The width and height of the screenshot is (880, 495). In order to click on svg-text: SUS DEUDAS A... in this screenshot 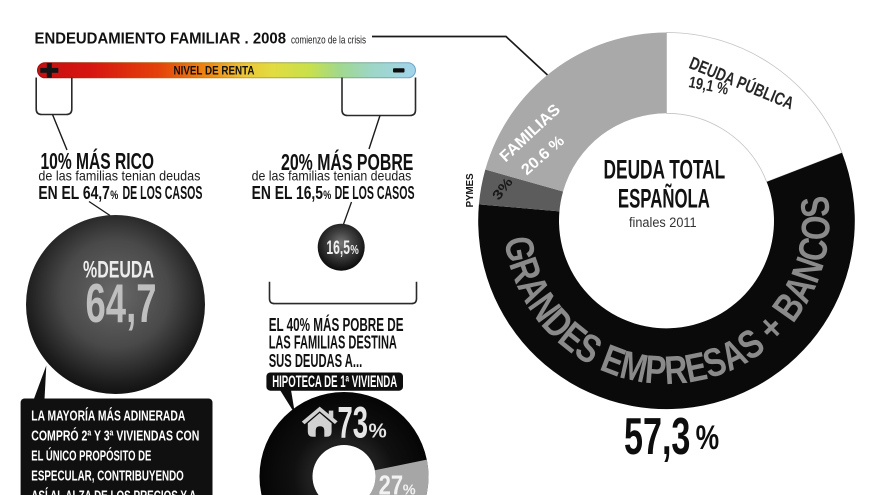, I will do `click(316, 360)`.